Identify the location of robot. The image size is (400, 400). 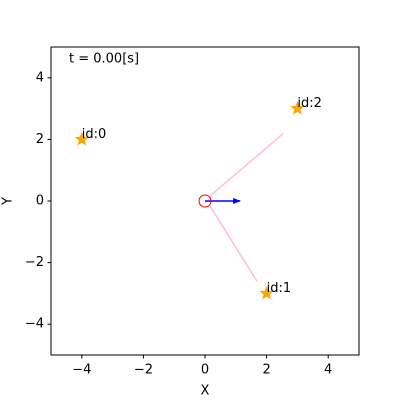
(205, 201).